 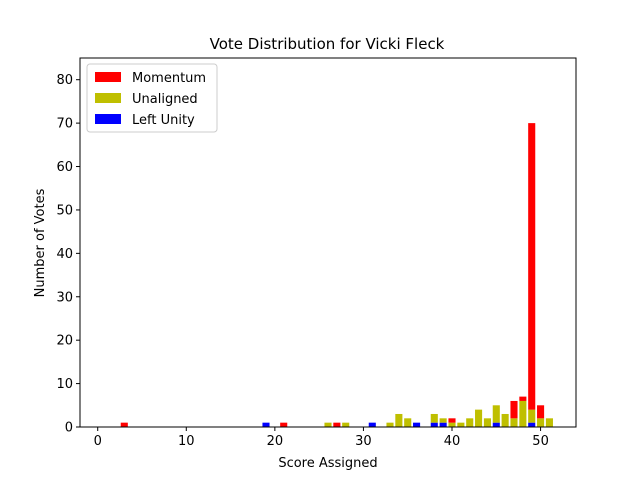 What do you see at coordinates (327, 44) in the screenshot?
I see `chart-title: Vote Distribution for Vicki Fleck` at bounding box center [327, 44].